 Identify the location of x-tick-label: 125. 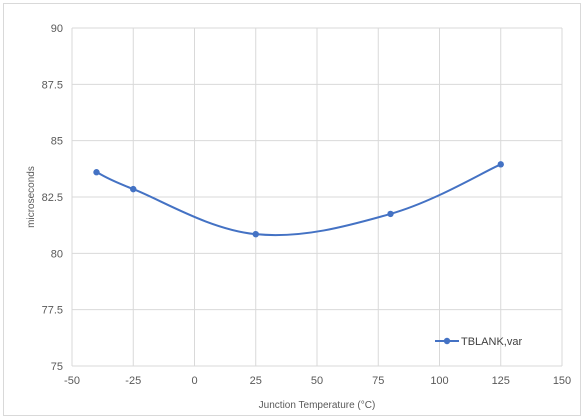
(501, 381).